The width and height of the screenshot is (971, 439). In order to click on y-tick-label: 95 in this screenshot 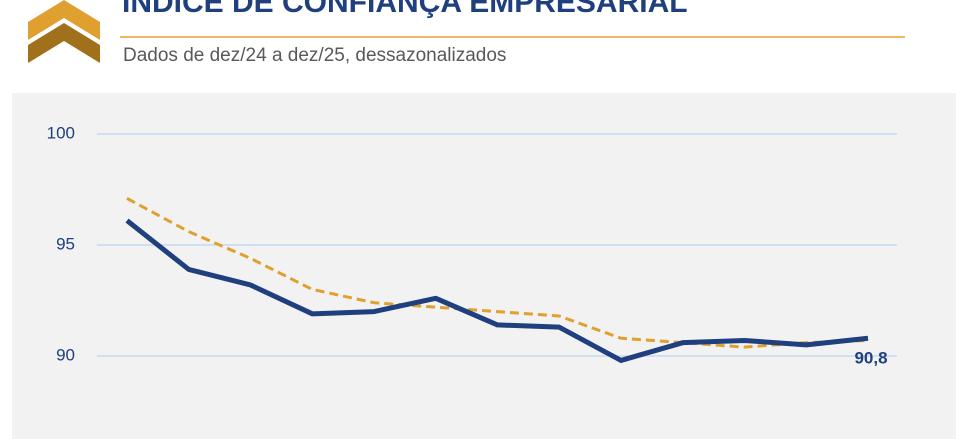, I will do `click(65, 243)`.